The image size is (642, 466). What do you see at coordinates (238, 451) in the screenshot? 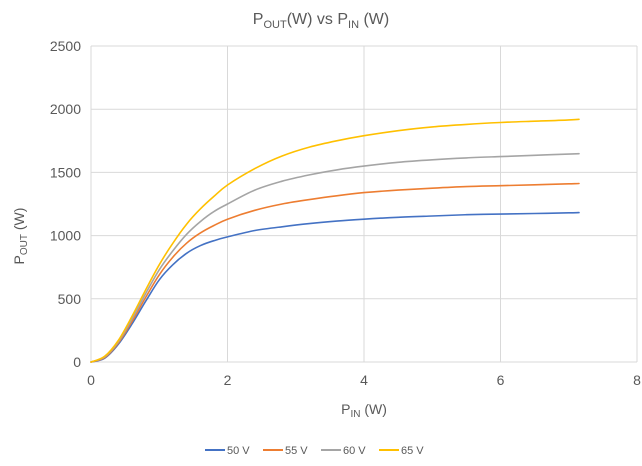
I see `legend-label: 50 V` at bounding box center [238, 451].